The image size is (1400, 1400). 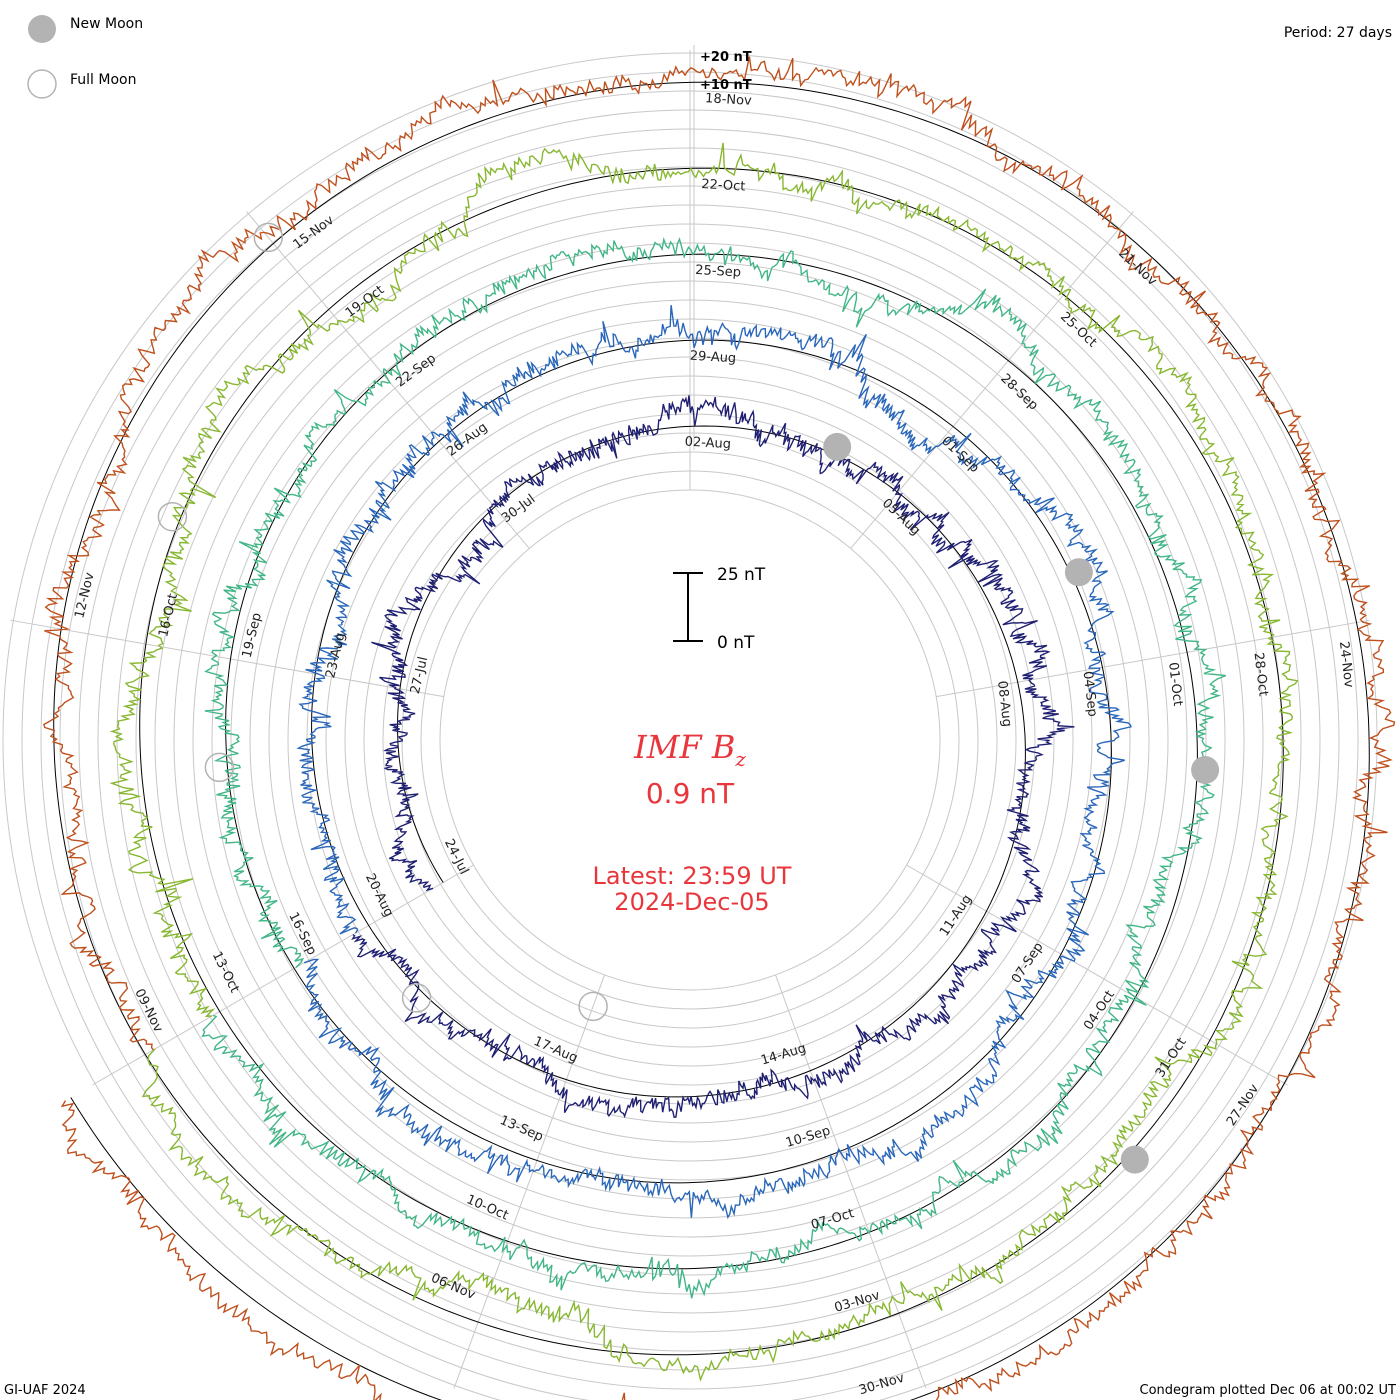 What do you see at coordinates (691, 902) in the screenshot?
I see `latest-date: 2024-Dec-05` at bounding box center [691, 902].